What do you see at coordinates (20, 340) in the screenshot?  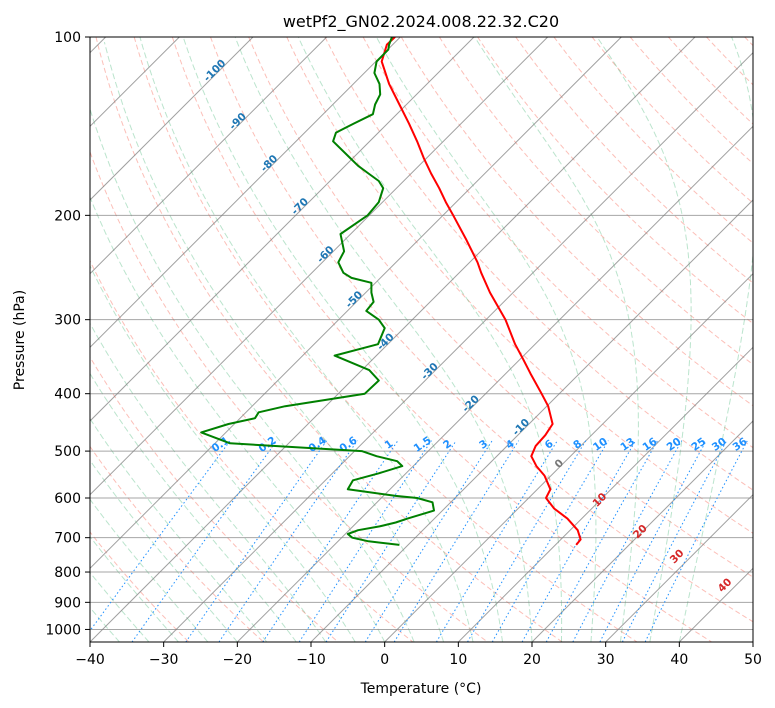 I see `y-axis-label: Pressure (hPa)` at bounding box center [20, 340].